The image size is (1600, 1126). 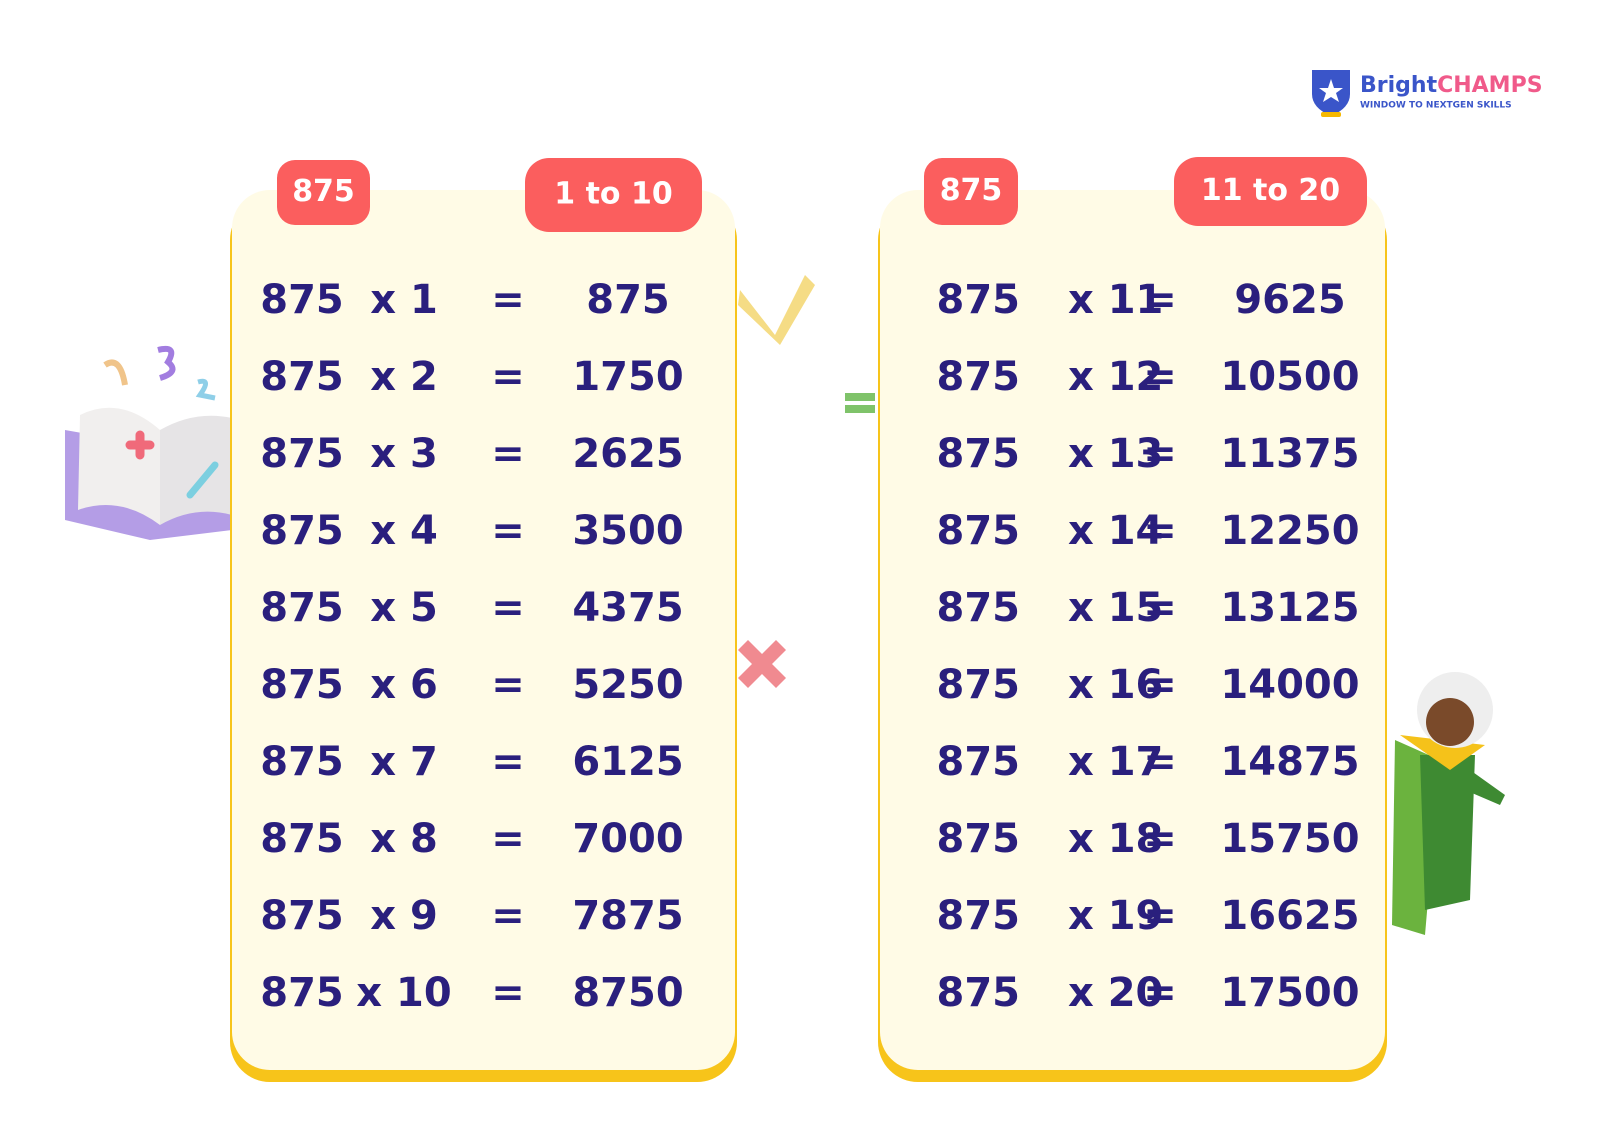 I want to click on arm, so click(x=1485, y=787).